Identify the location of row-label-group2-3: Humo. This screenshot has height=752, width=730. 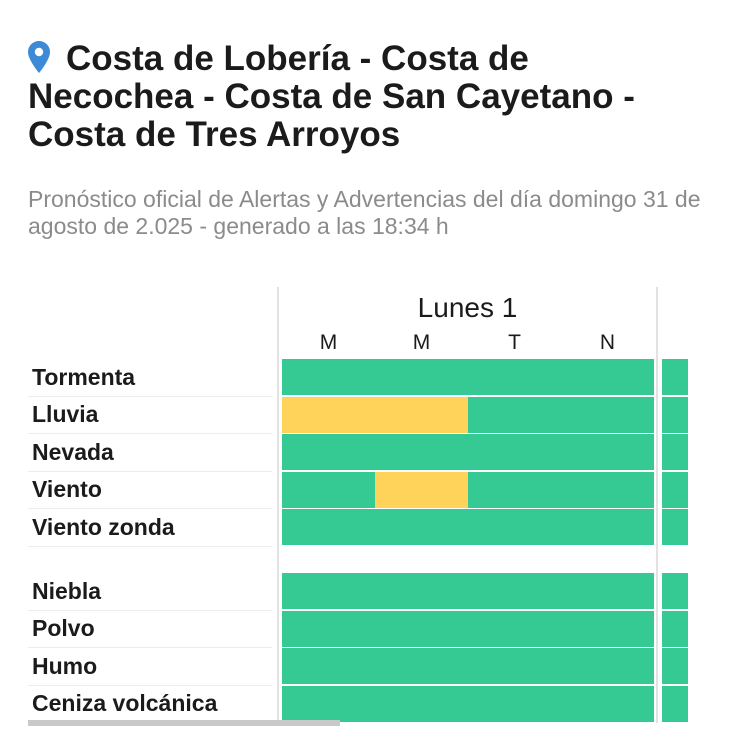
(65, 665).